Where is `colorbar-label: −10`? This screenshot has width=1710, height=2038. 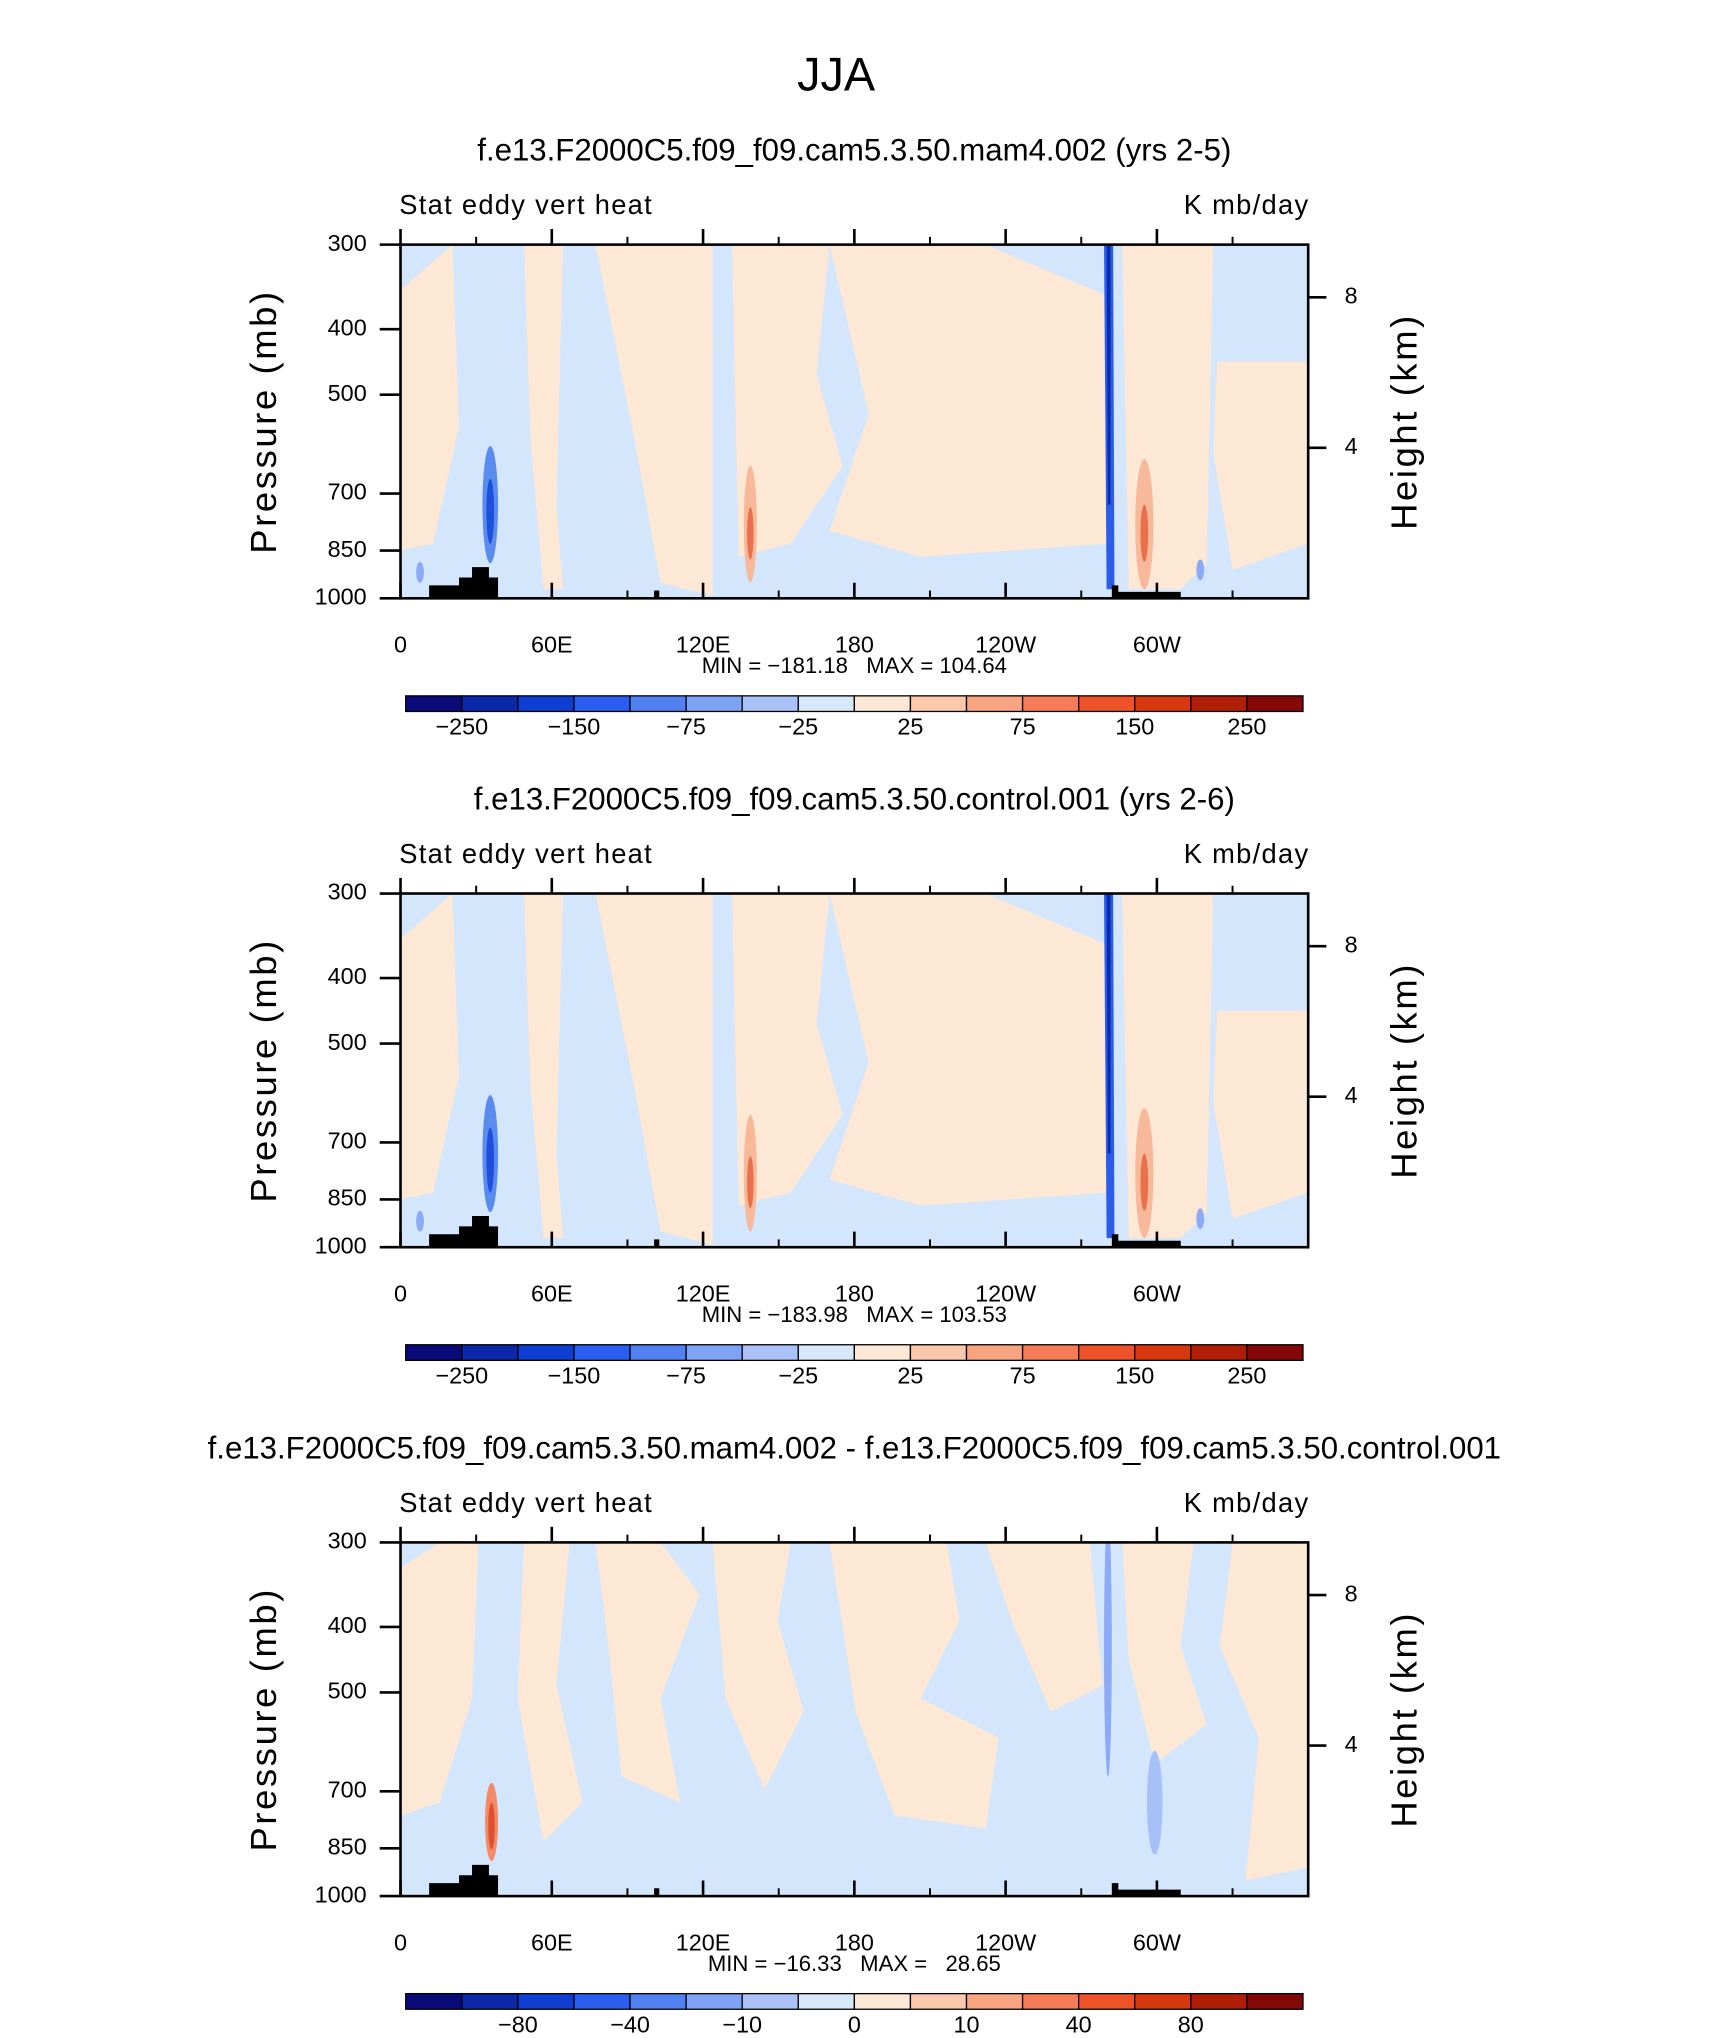 colorbar-label: −10 is located at coordinates (742, 2024).